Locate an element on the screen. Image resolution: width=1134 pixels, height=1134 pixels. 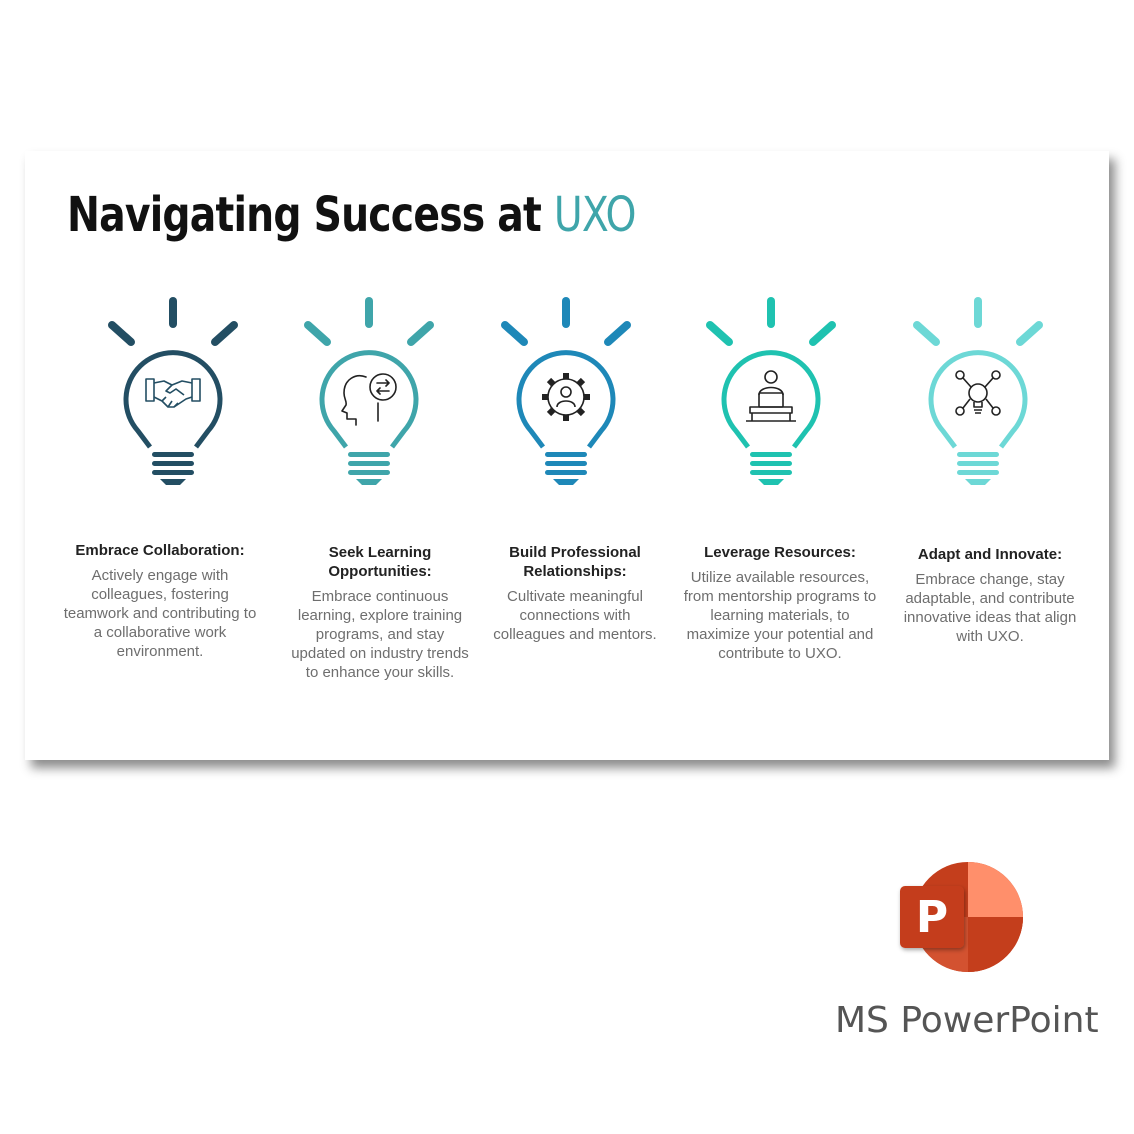
powerpoint-logo-icon: P is located at coordinates (961, 918).